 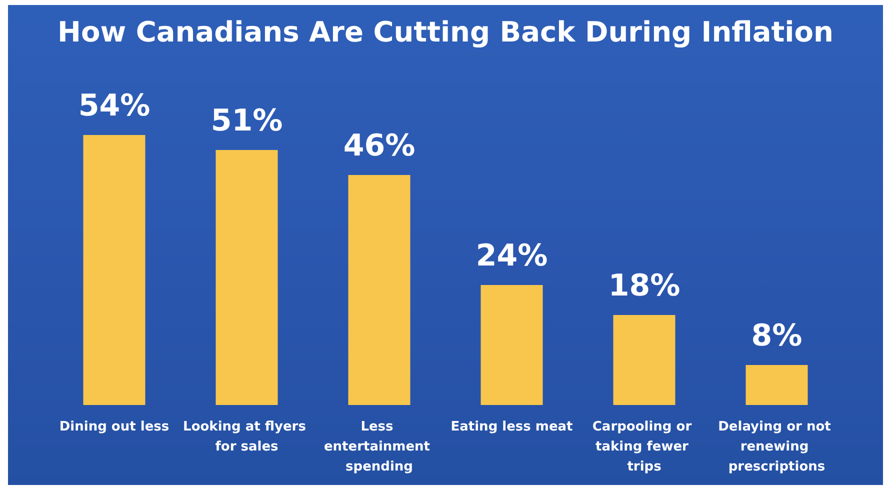 I want to click on data-label: 46%, so click(x=379, y=146).